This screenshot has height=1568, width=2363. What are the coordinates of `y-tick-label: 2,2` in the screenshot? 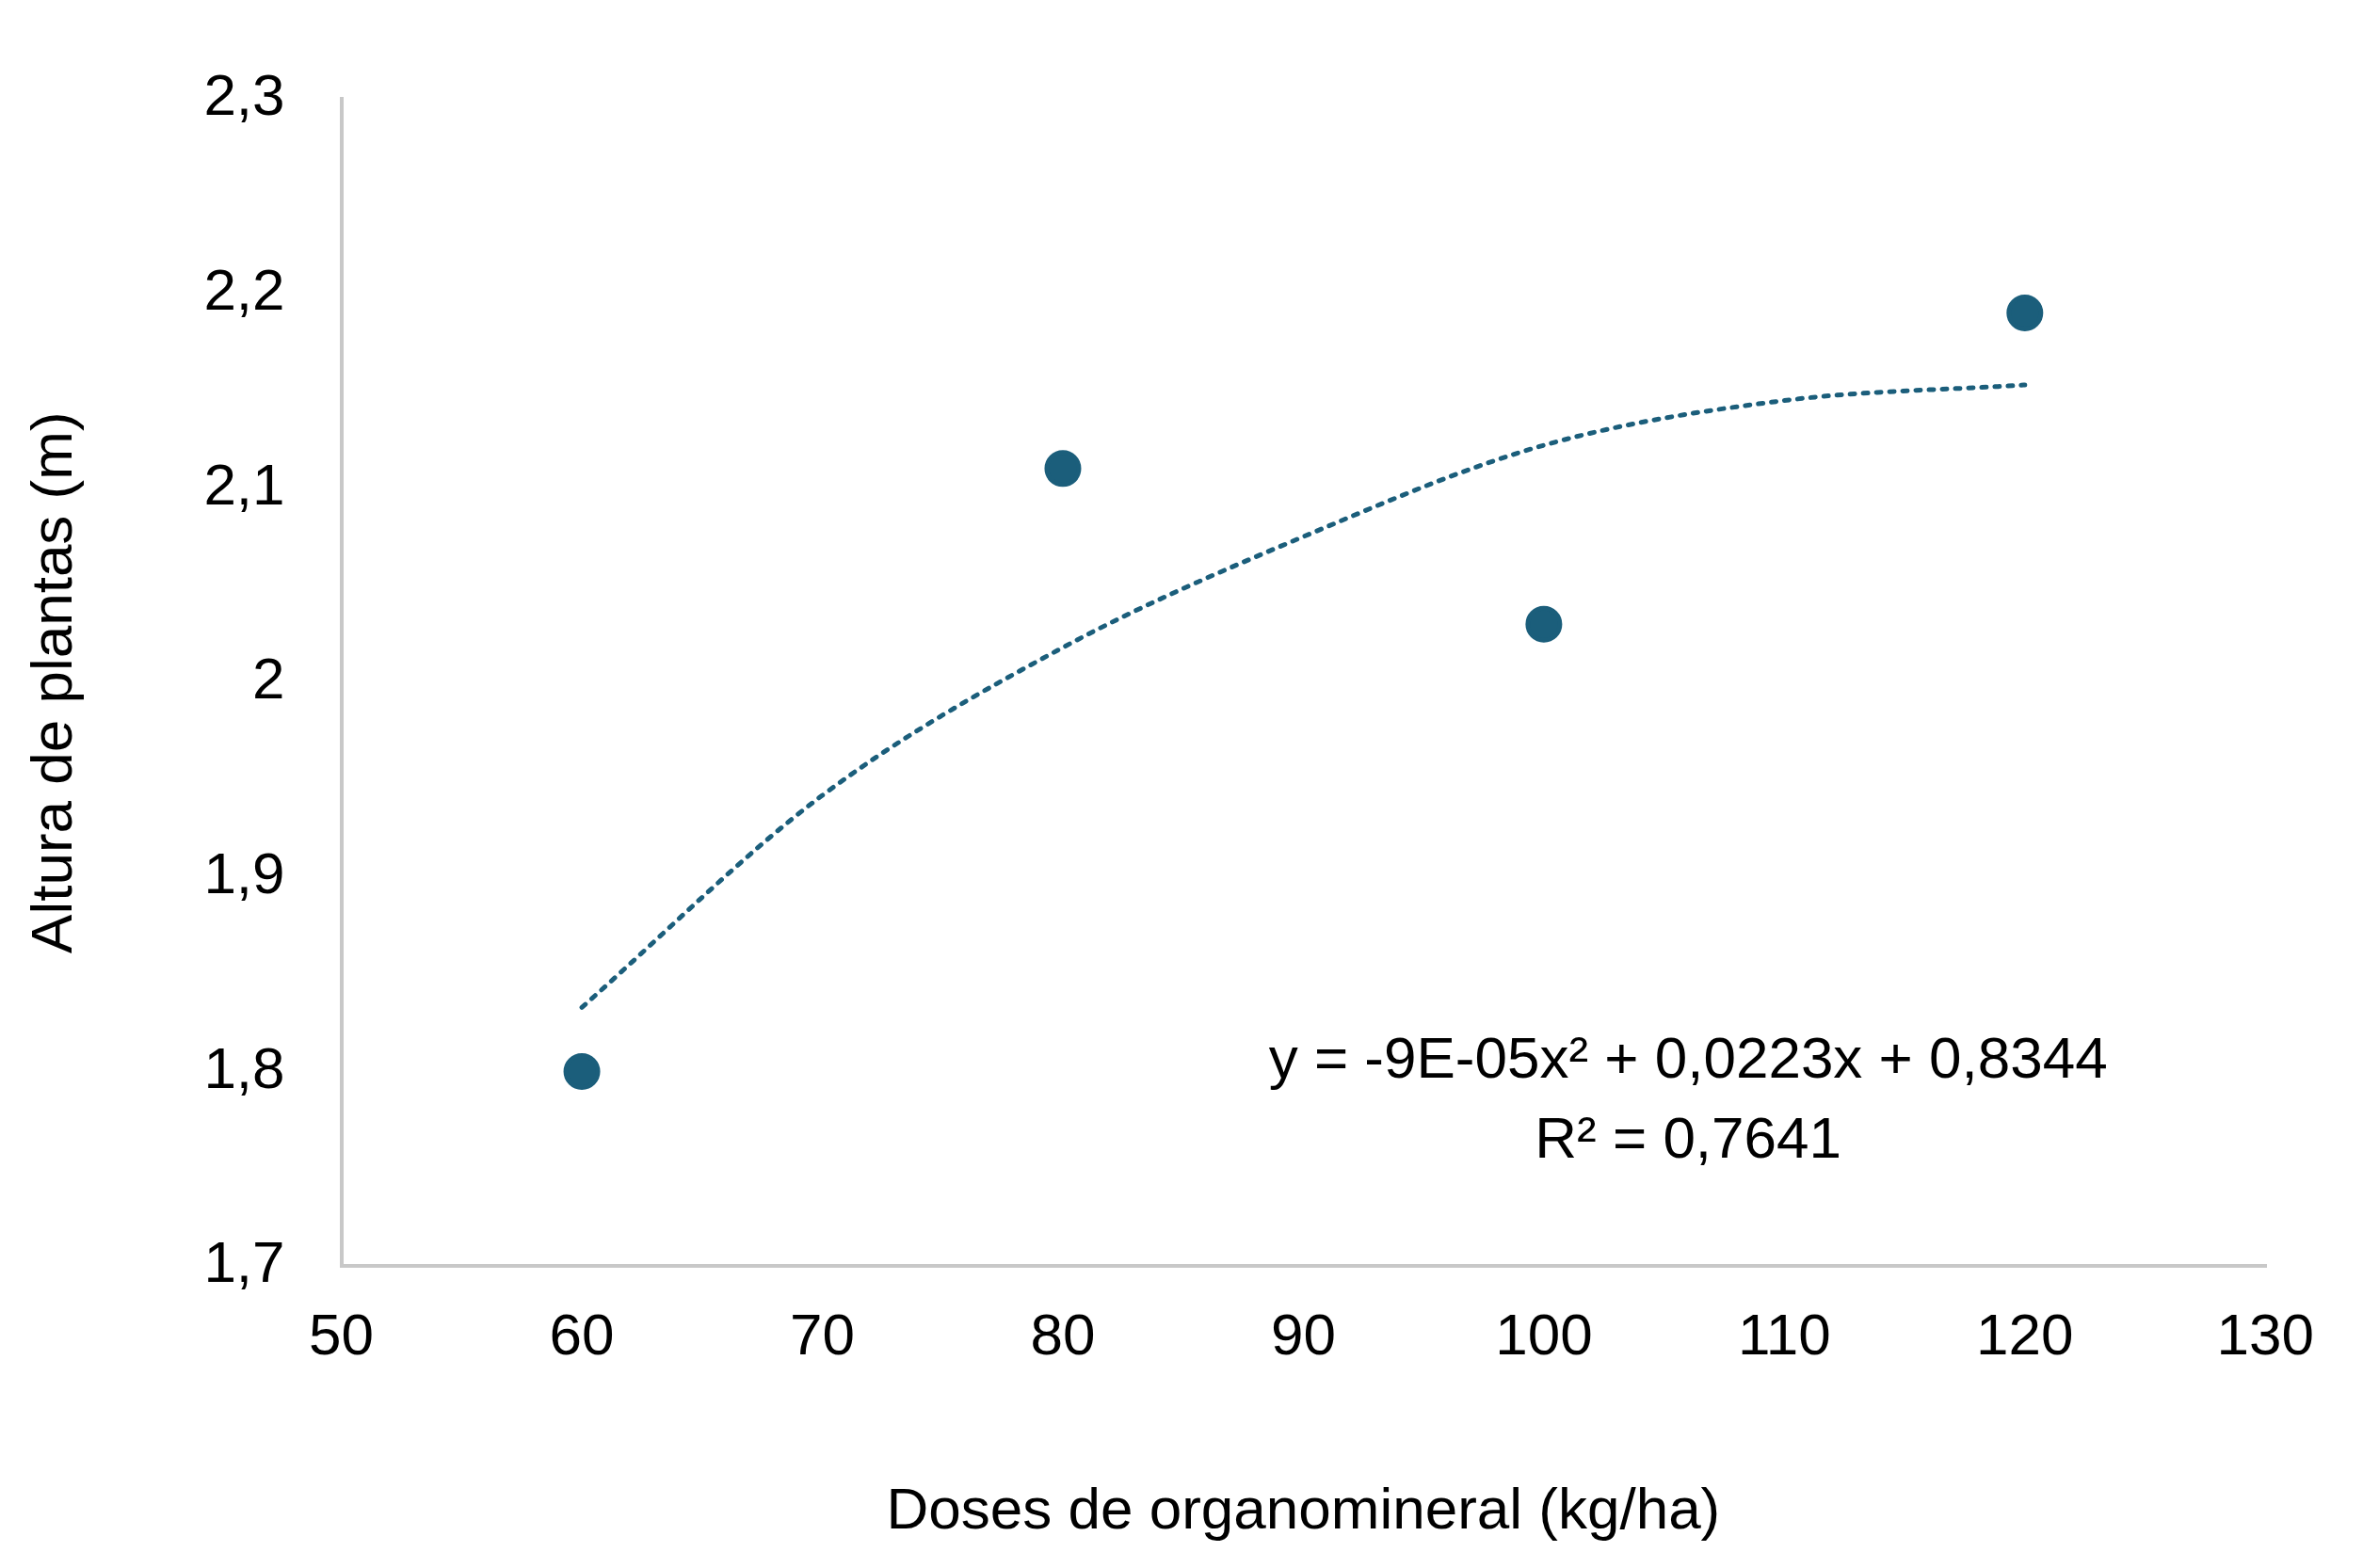 It's located at (244, 289).